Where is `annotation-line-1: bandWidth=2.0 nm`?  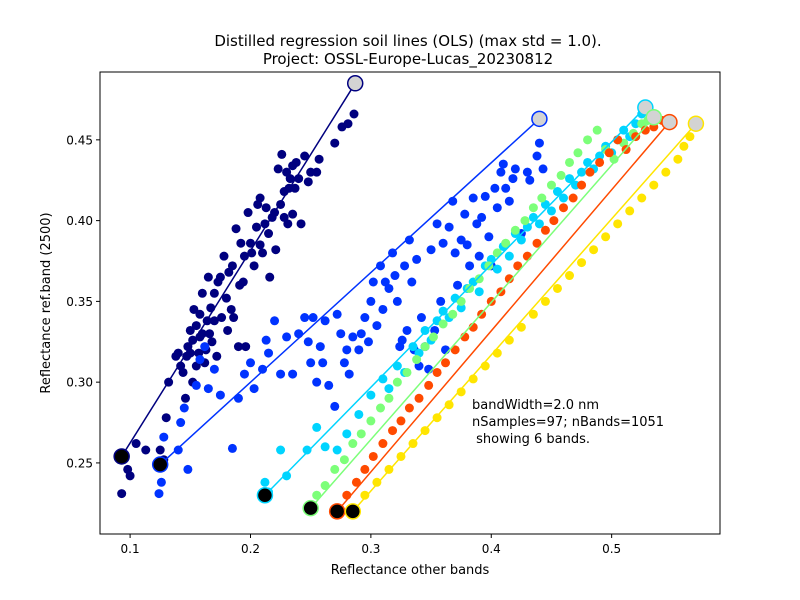 annotation-line-1: bandWidth=2.0 nm is located at coordinates (535, 405).